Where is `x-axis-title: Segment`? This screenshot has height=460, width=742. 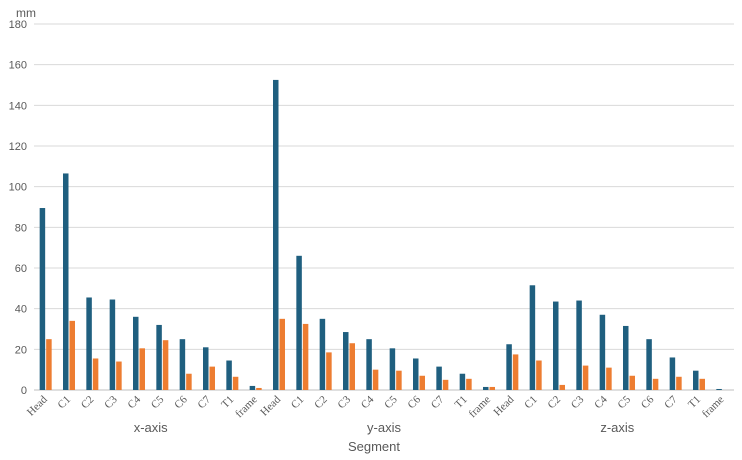 x-axis-title: Segment is located at coordinates (374, 446).